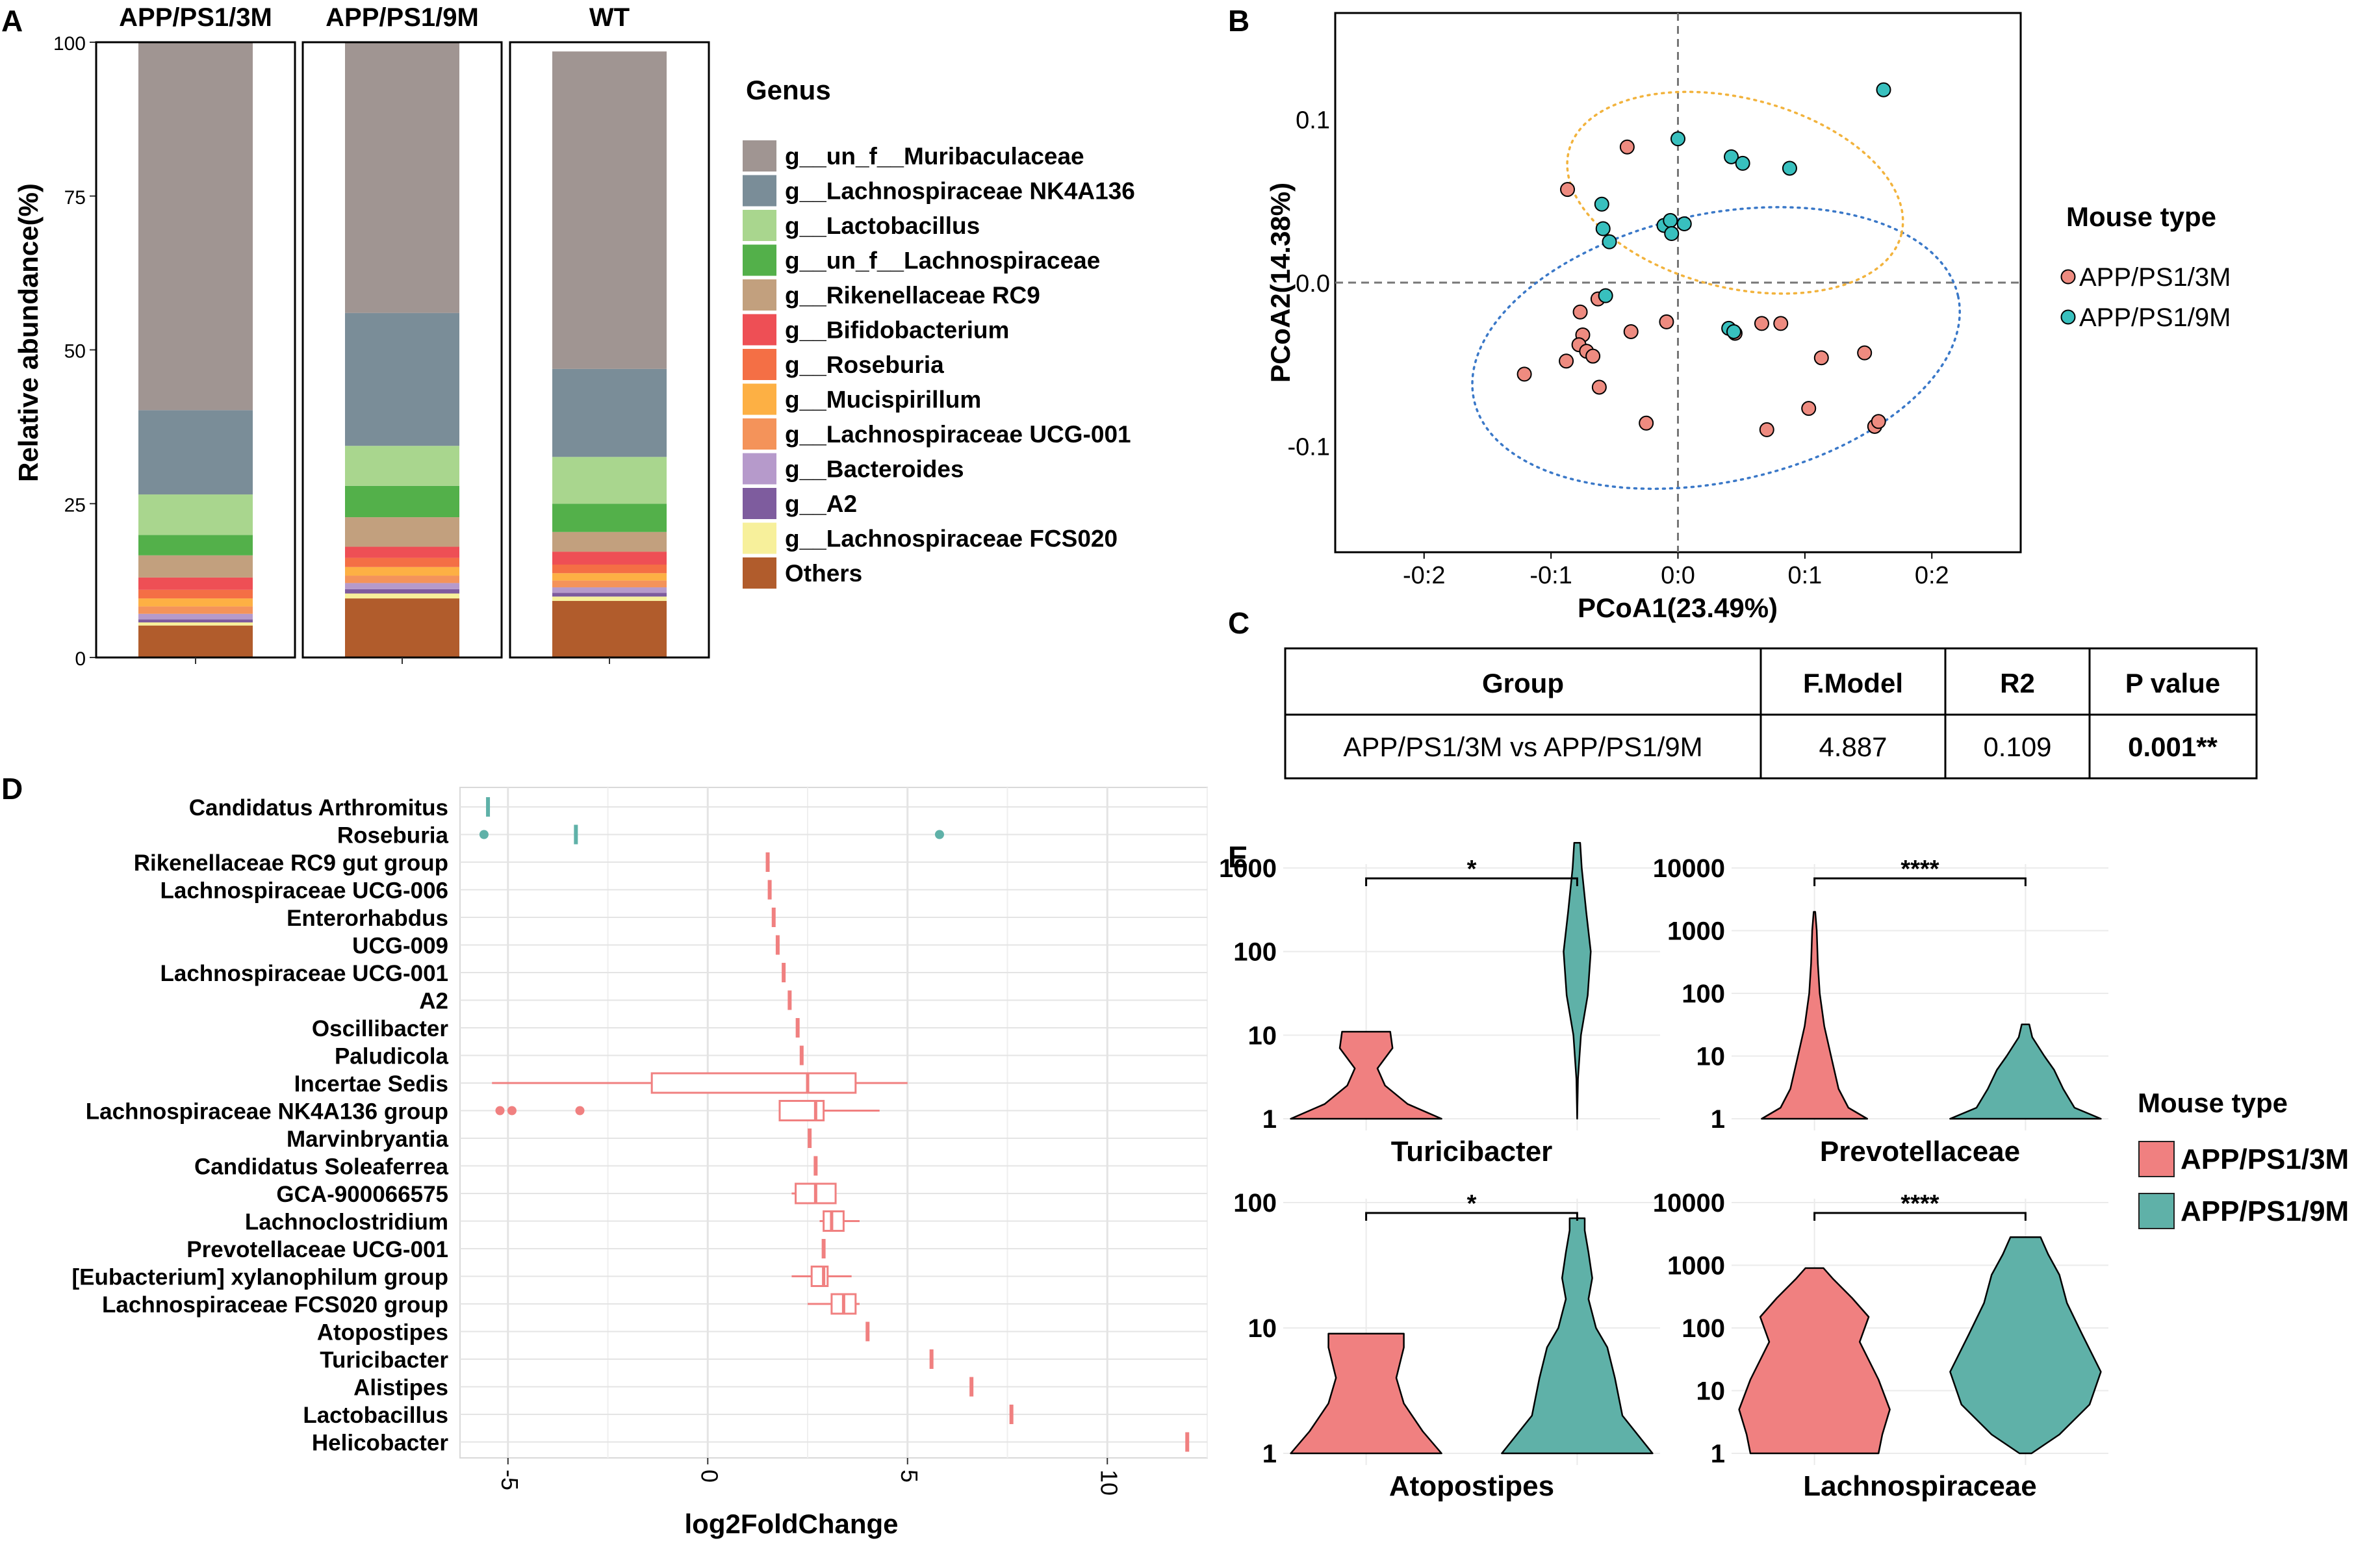 The width and height of the screenshot is (2380, 1543). What do you see at coordinates (1932, 575) in the screenshot?
I see `x-tick-label: 0:2` at bounding box center [1932, 575].